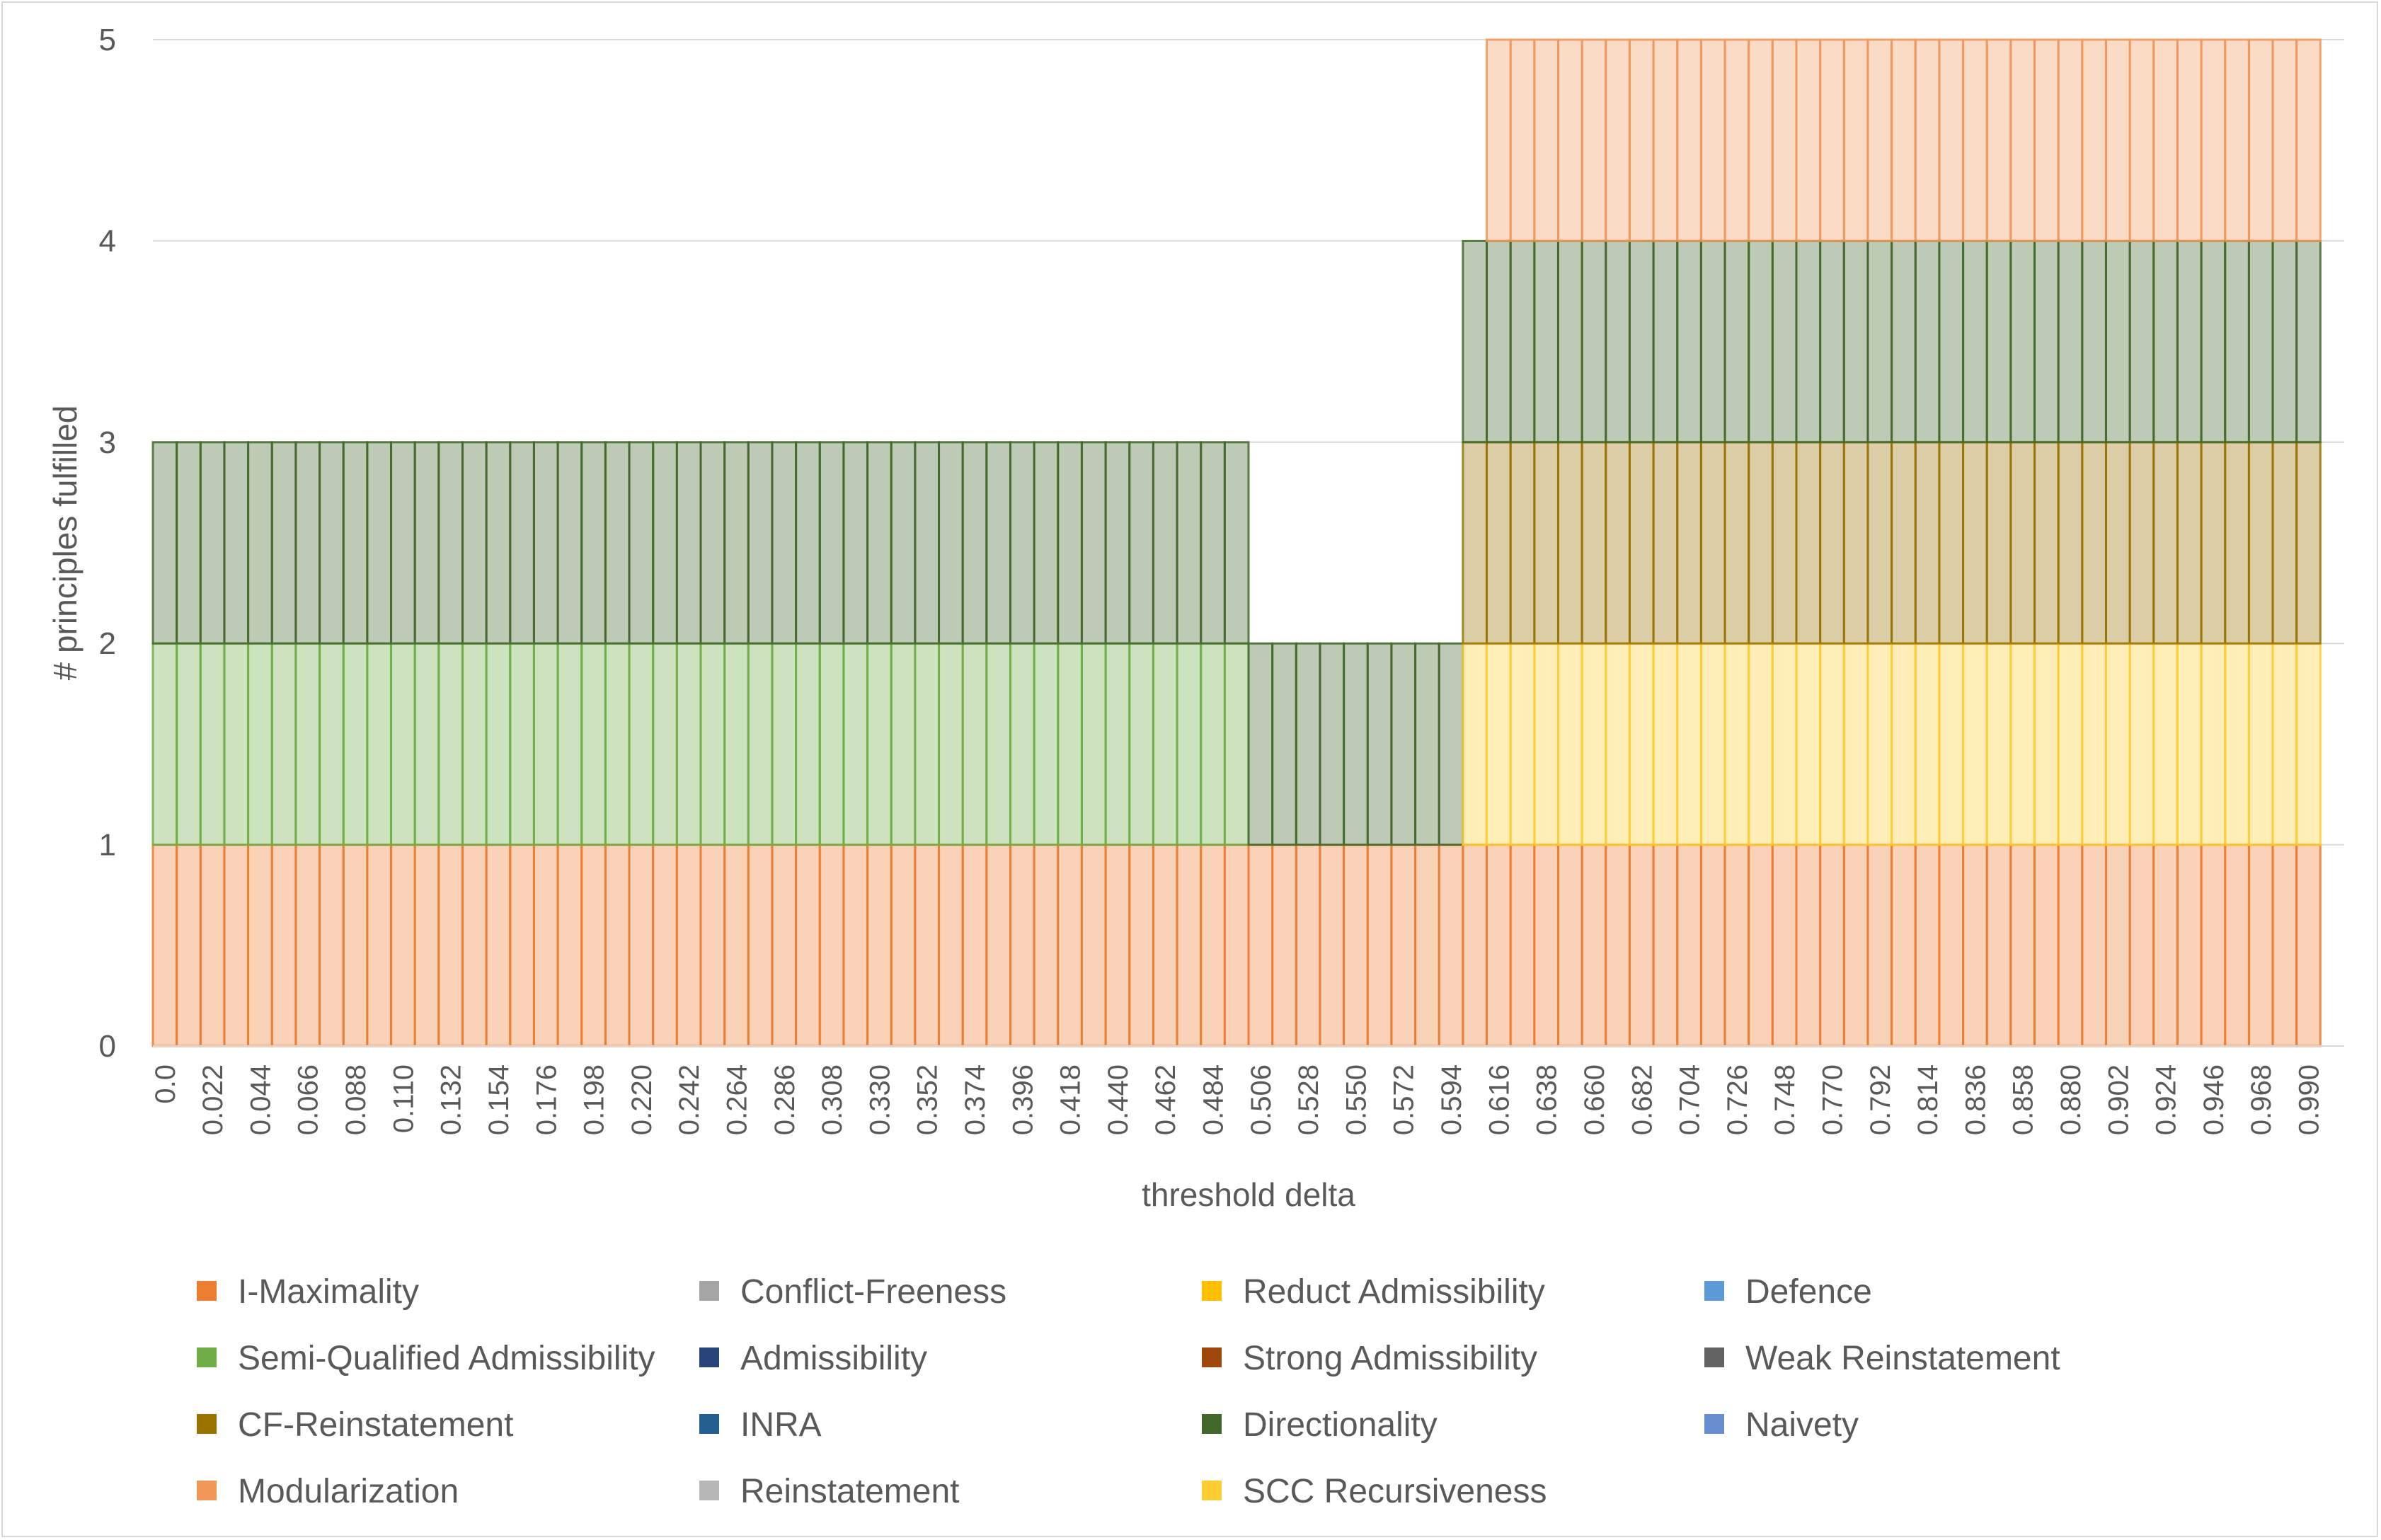  I want to click on bar-directionality-0.297, so click(808, 543).